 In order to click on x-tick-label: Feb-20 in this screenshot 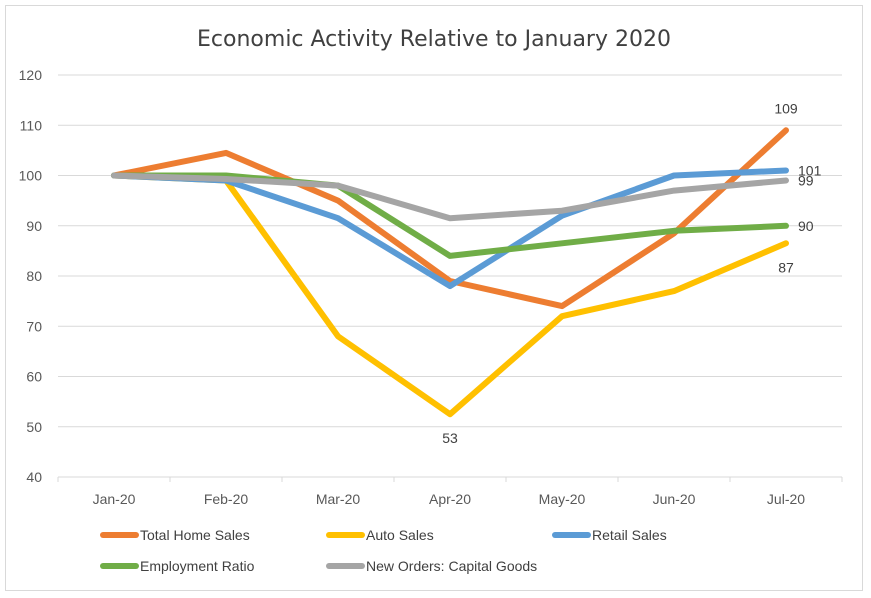, I will do `click(226, 499)`.